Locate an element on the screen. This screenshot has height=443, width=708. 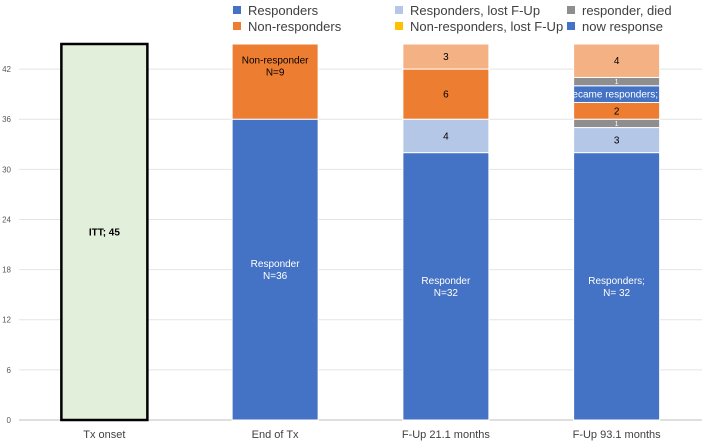
x-category-label: F-Up 21.1 months is located at coordinates (446, 435).